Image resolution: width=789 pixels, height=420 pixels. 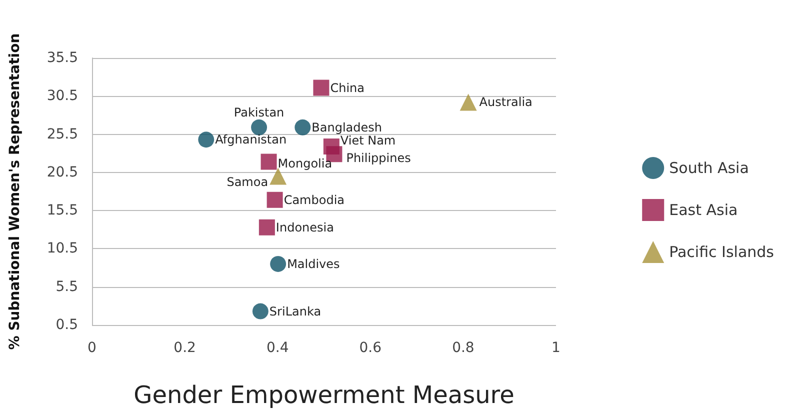 I want to click on annotation: Maldives, so click(x=313, y=263).